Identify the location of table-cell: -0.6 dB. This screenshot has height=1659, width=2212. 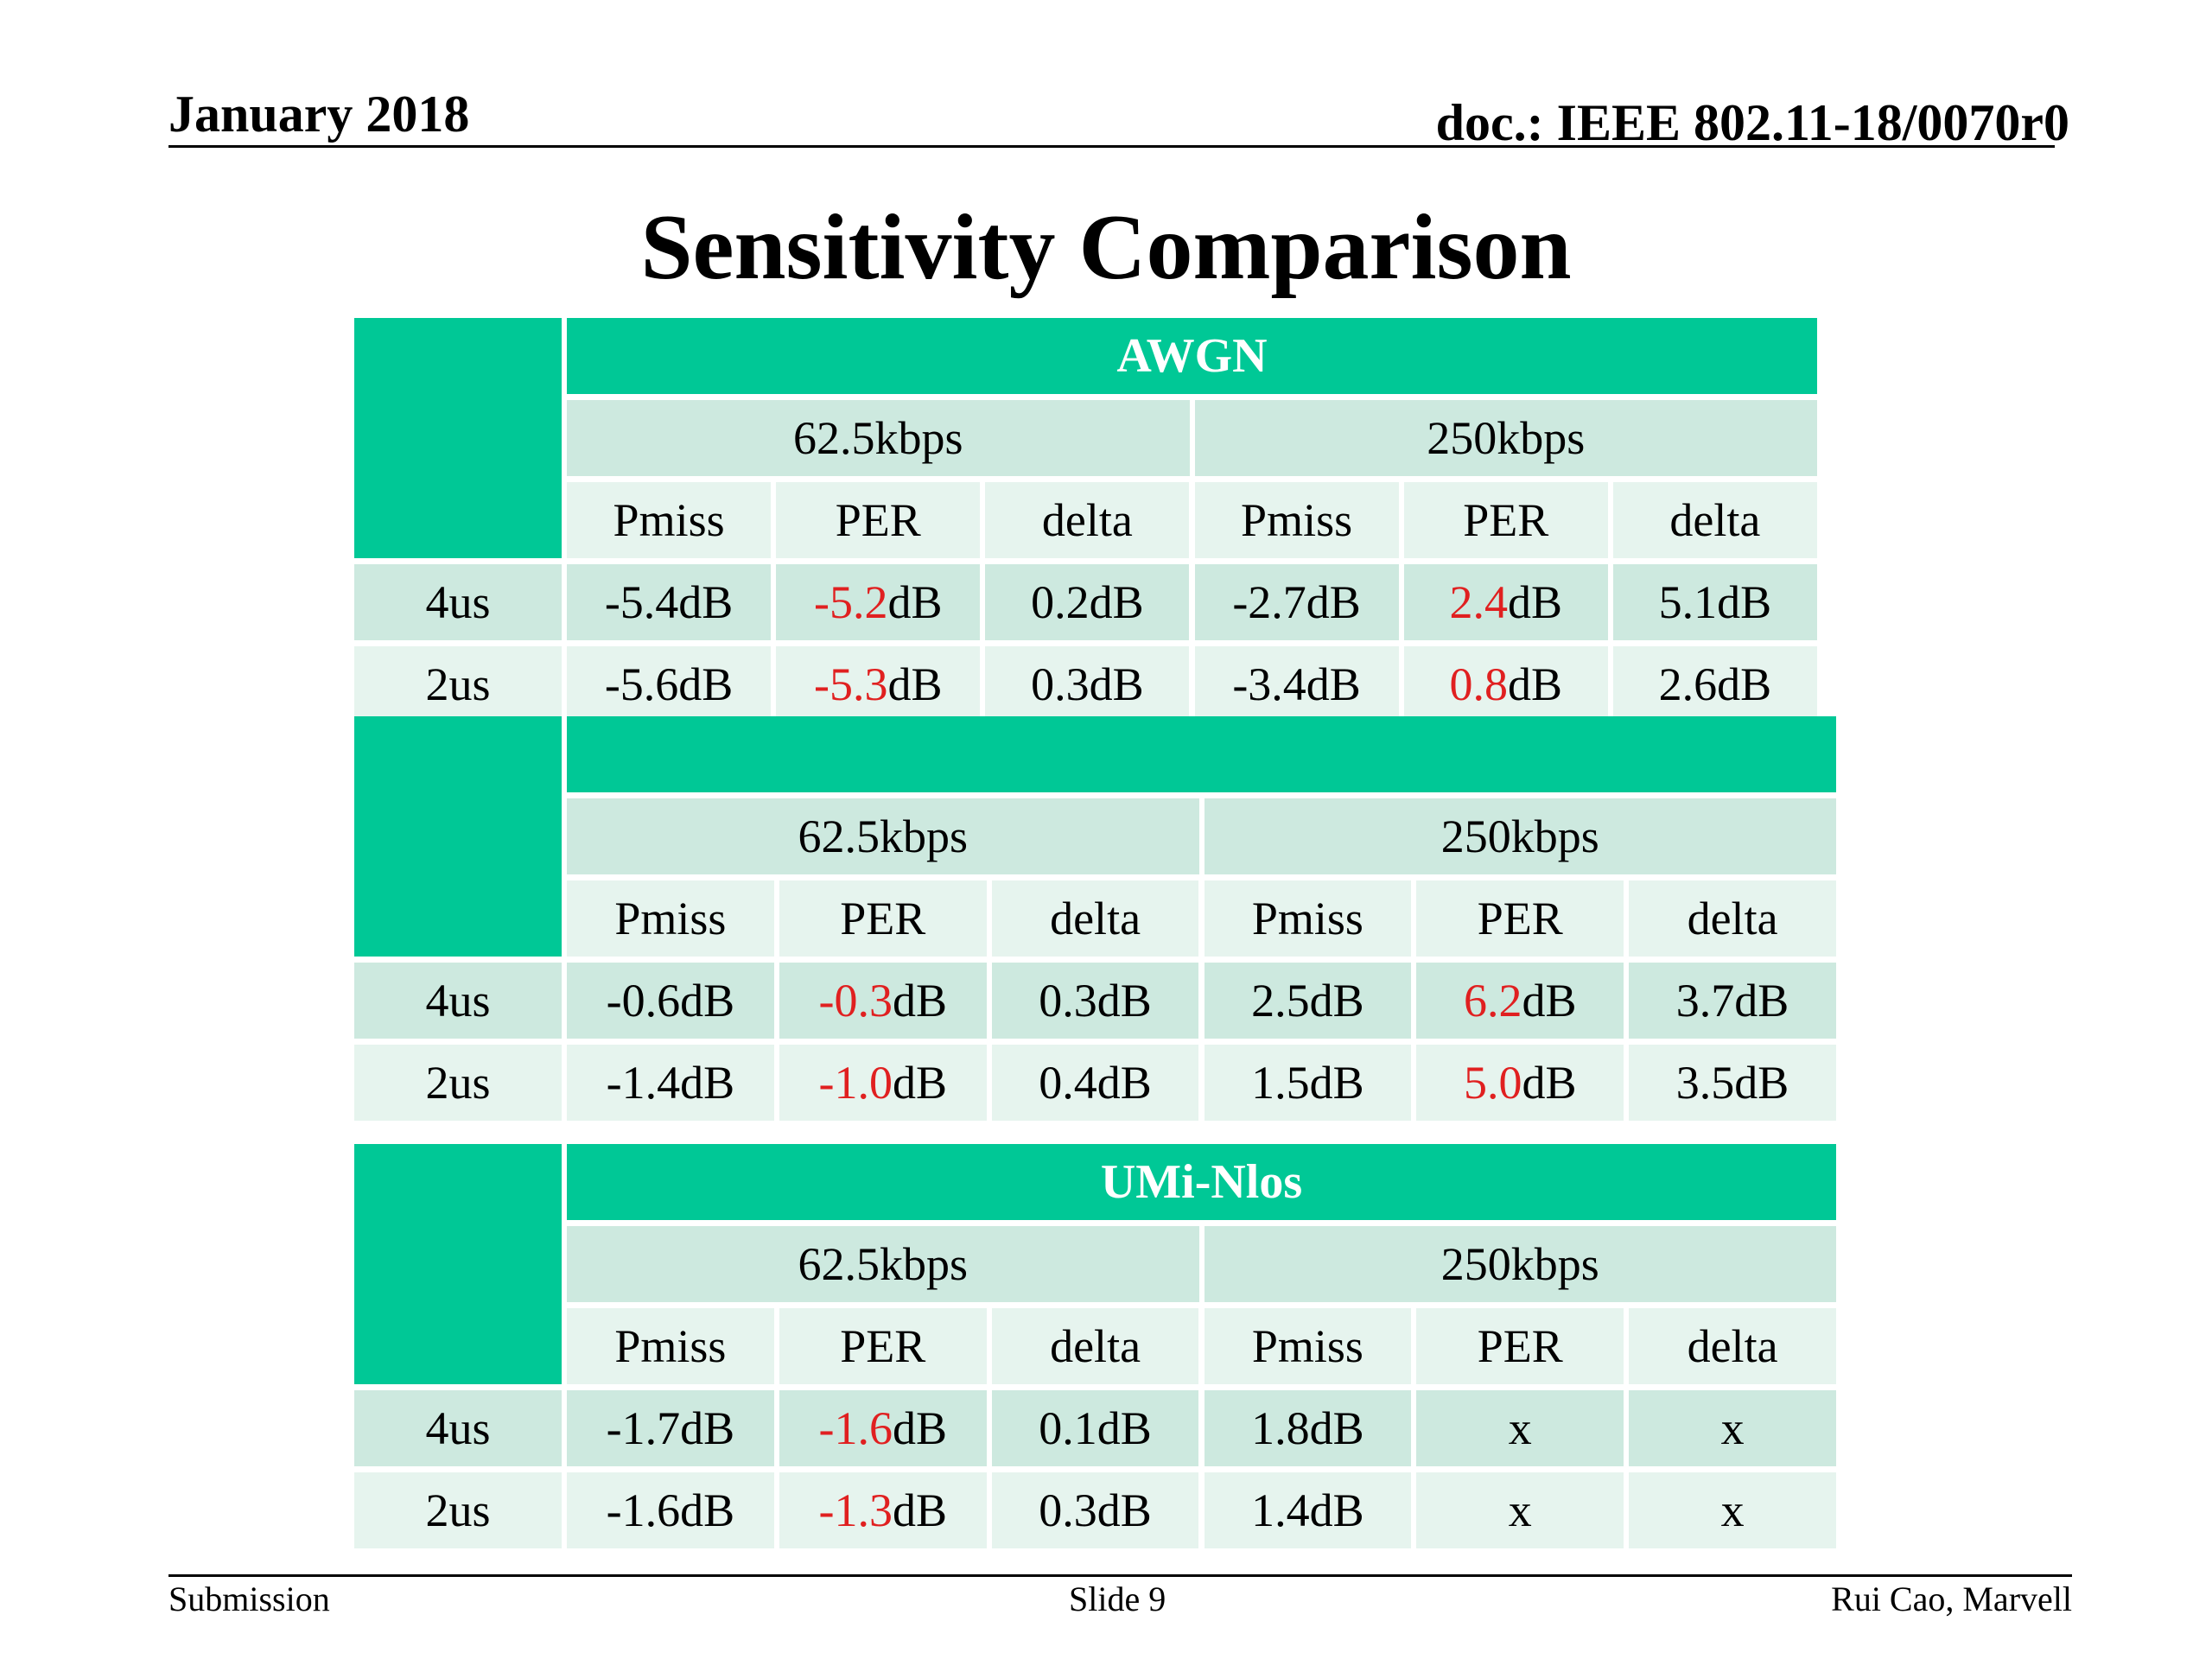
(670, 1001).